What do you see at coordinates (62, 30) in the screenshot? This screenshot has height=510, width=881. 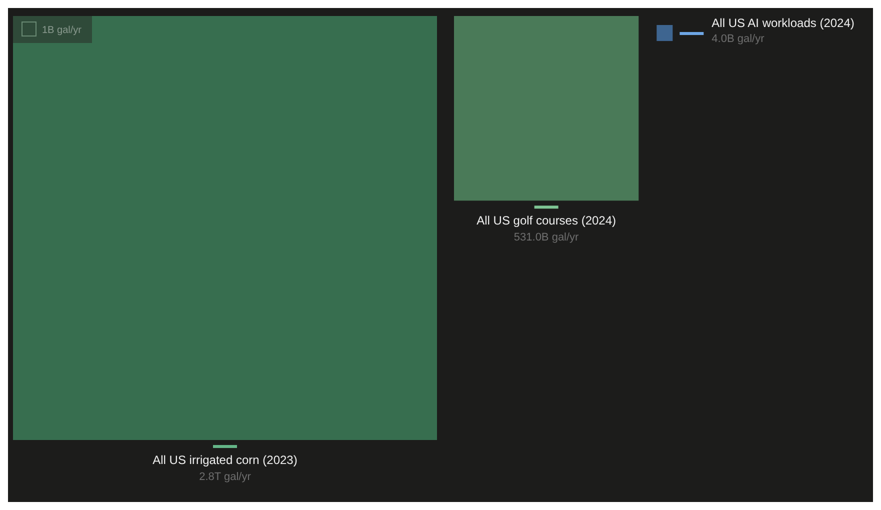 I see `text: 1B gal/yr` at bounding box center [62, 30].